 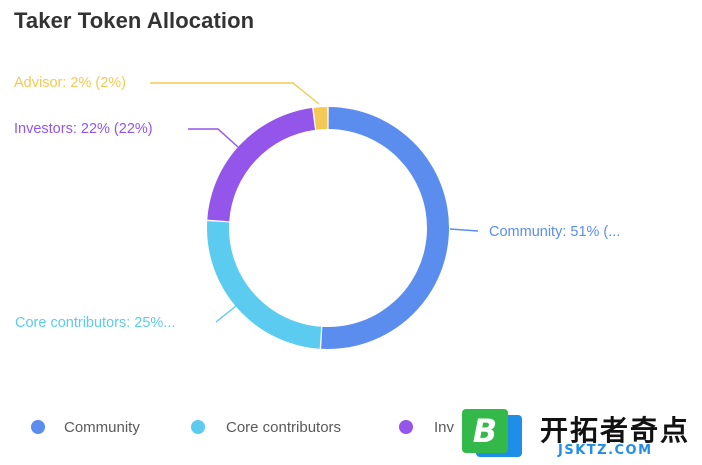 What do you see at coordinates (320, 118) in the screenshot?
I see `slice-advisor` at bounding box center [320, 118].